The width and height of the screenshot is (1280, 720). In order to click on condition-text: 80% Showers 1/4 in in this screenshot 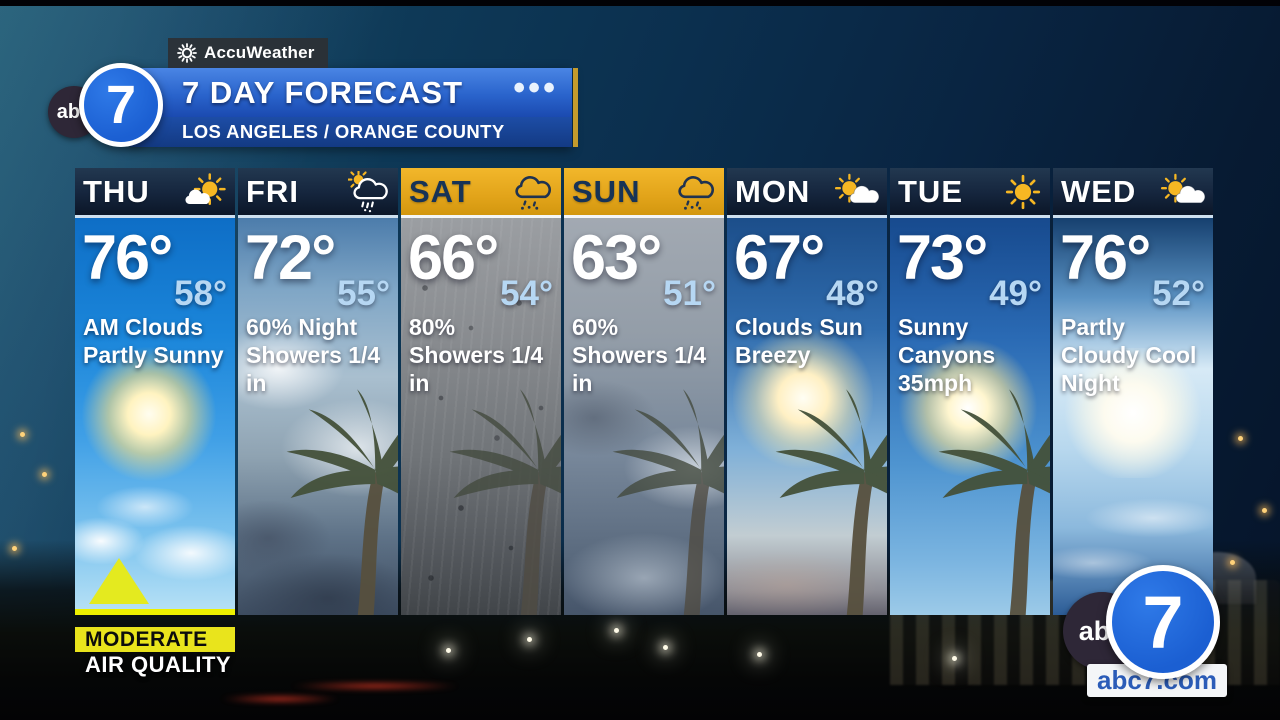, I will do `click(476, 355)`.